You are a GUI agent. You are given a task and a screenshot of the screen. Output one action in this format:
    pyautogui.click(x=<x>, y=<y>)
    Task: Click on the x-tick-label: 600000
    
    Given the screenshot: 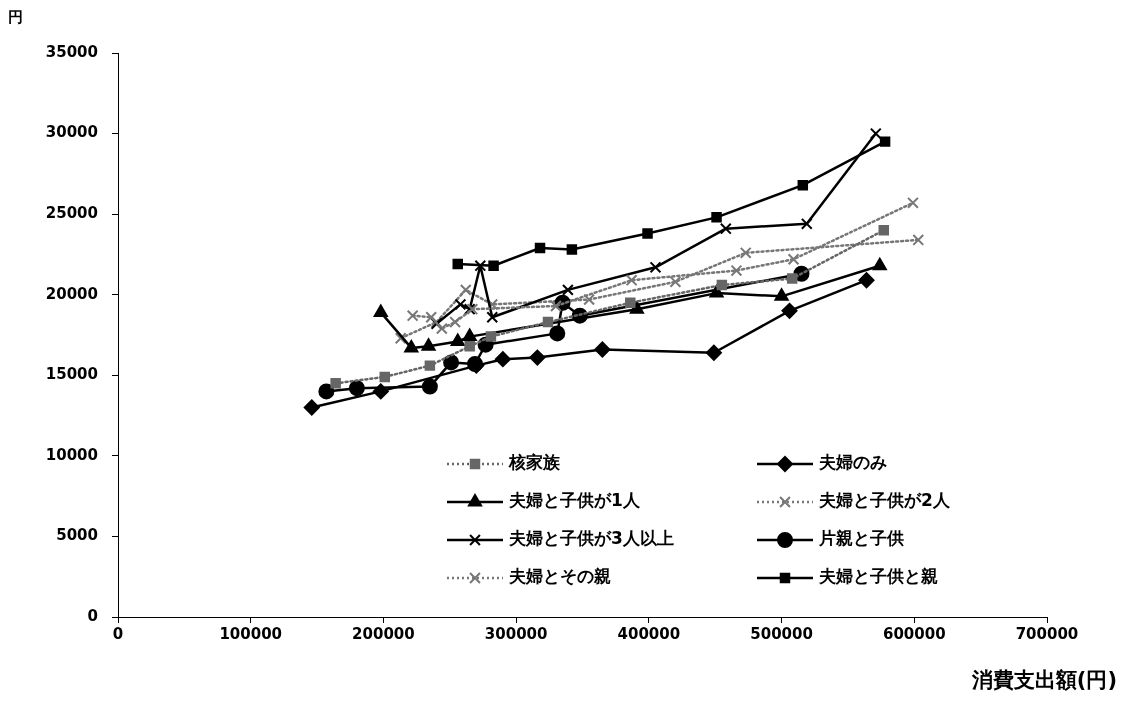 What is the action you would take?
    pyautogui.click(x=914, y=633)
    